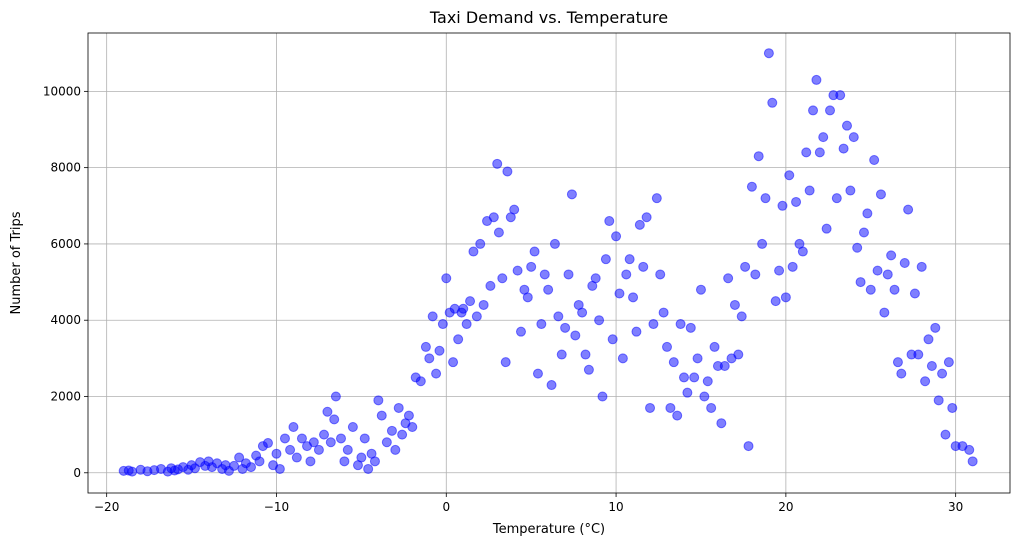  What do you see at coordinates (955, 507) in the screenshot?
I see `x-tick-label: 30` at bounding box center [955, 507].